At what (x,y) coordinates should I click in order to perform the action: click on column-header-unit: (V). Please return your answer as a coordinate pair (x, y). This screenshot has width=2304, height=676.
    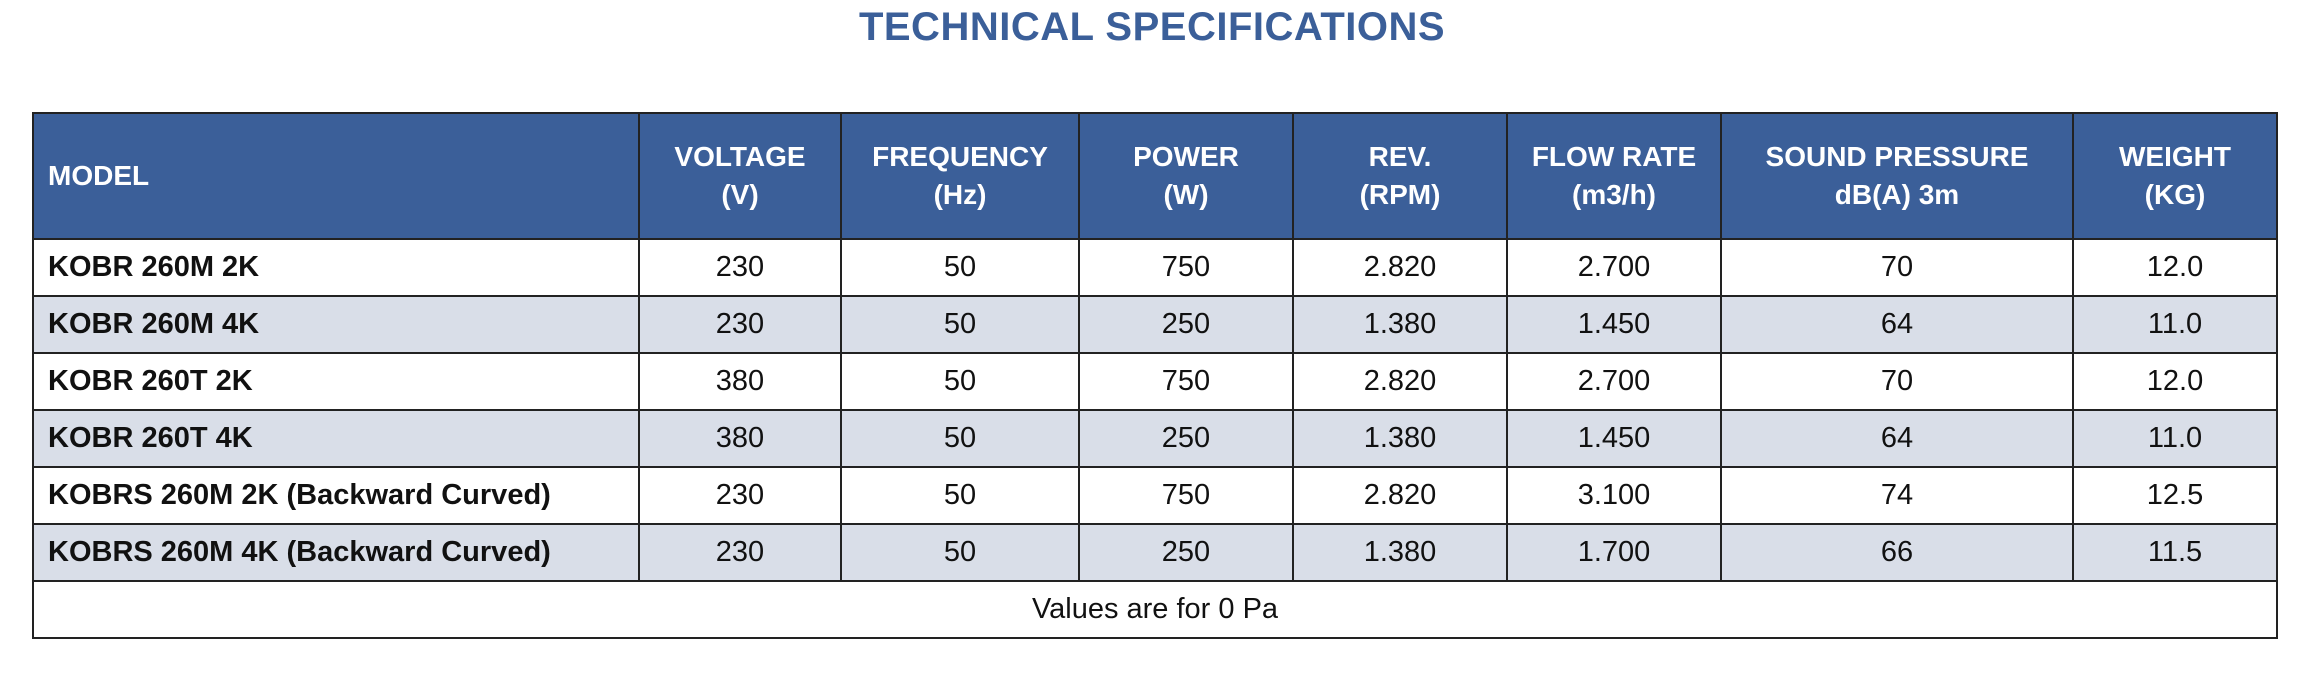
    Looking at the image, I should click on (740, 194).